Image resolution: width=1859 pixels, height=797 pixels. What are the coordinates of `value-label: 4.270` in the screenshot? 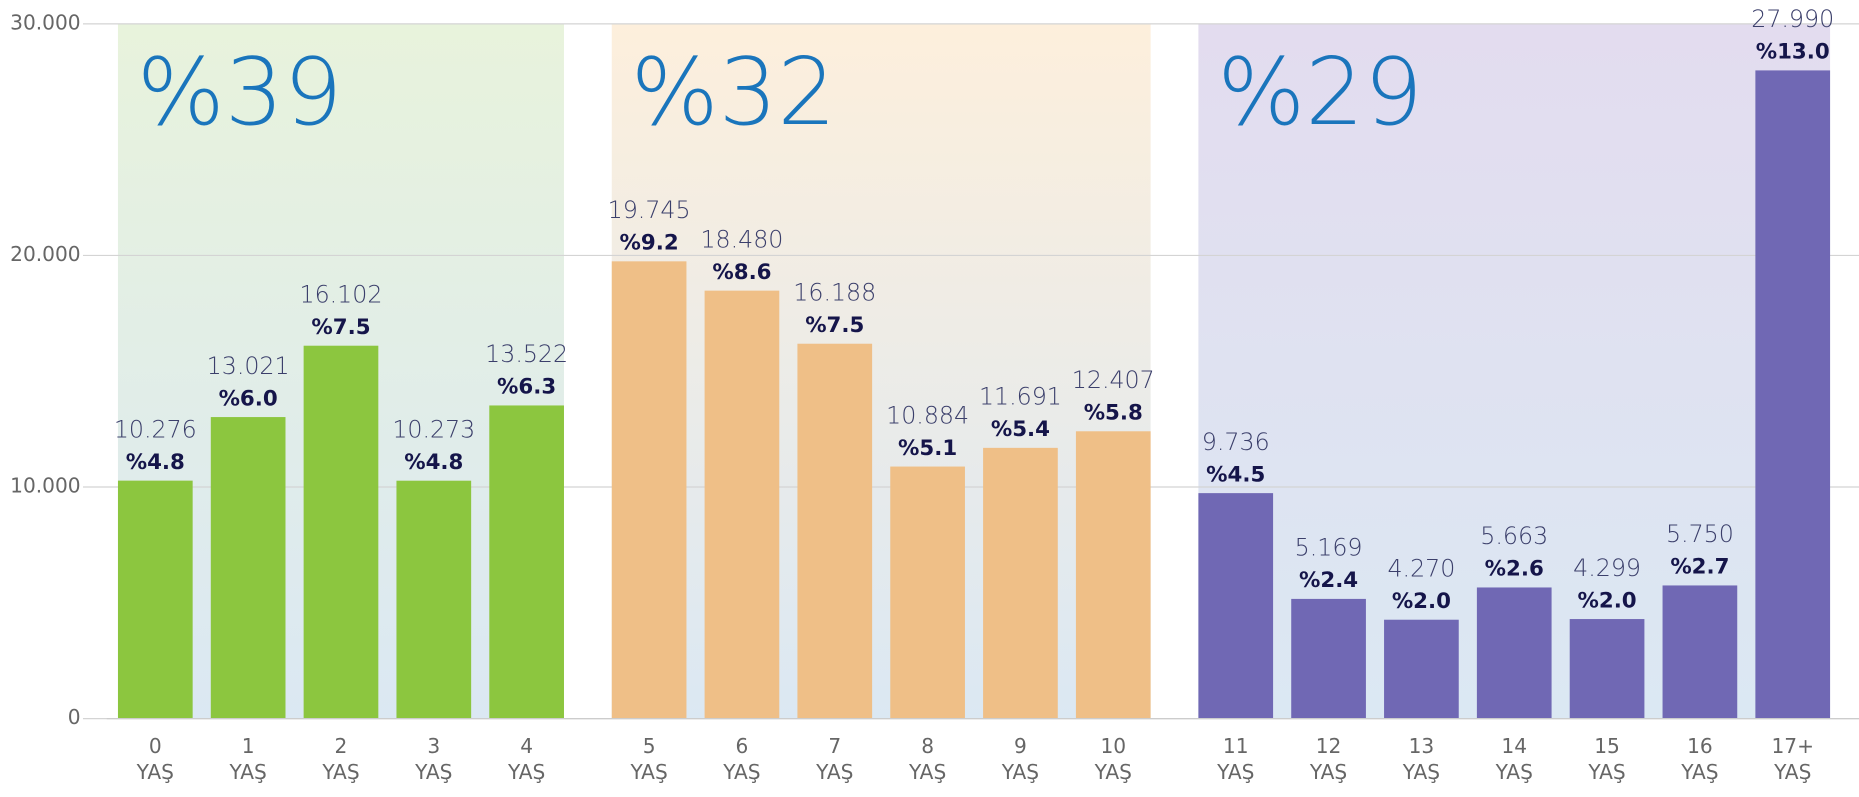 It's located at (1421, 568).